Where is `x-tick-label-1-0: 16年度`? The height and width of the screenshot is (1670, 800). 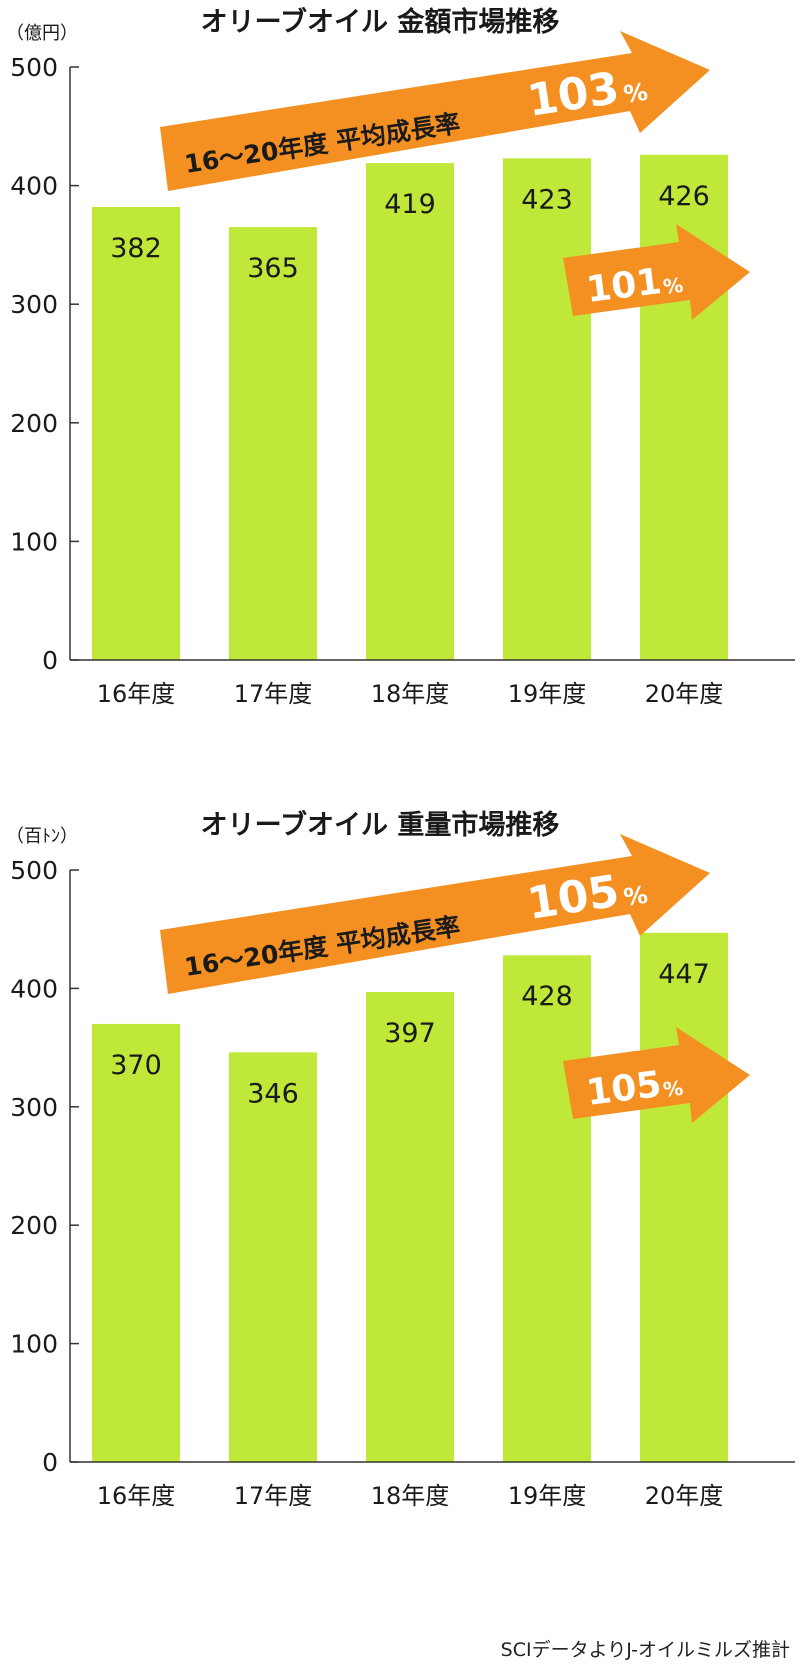
x-tick-label-1-0: 16年度 is located at coordinates (136, 1496).